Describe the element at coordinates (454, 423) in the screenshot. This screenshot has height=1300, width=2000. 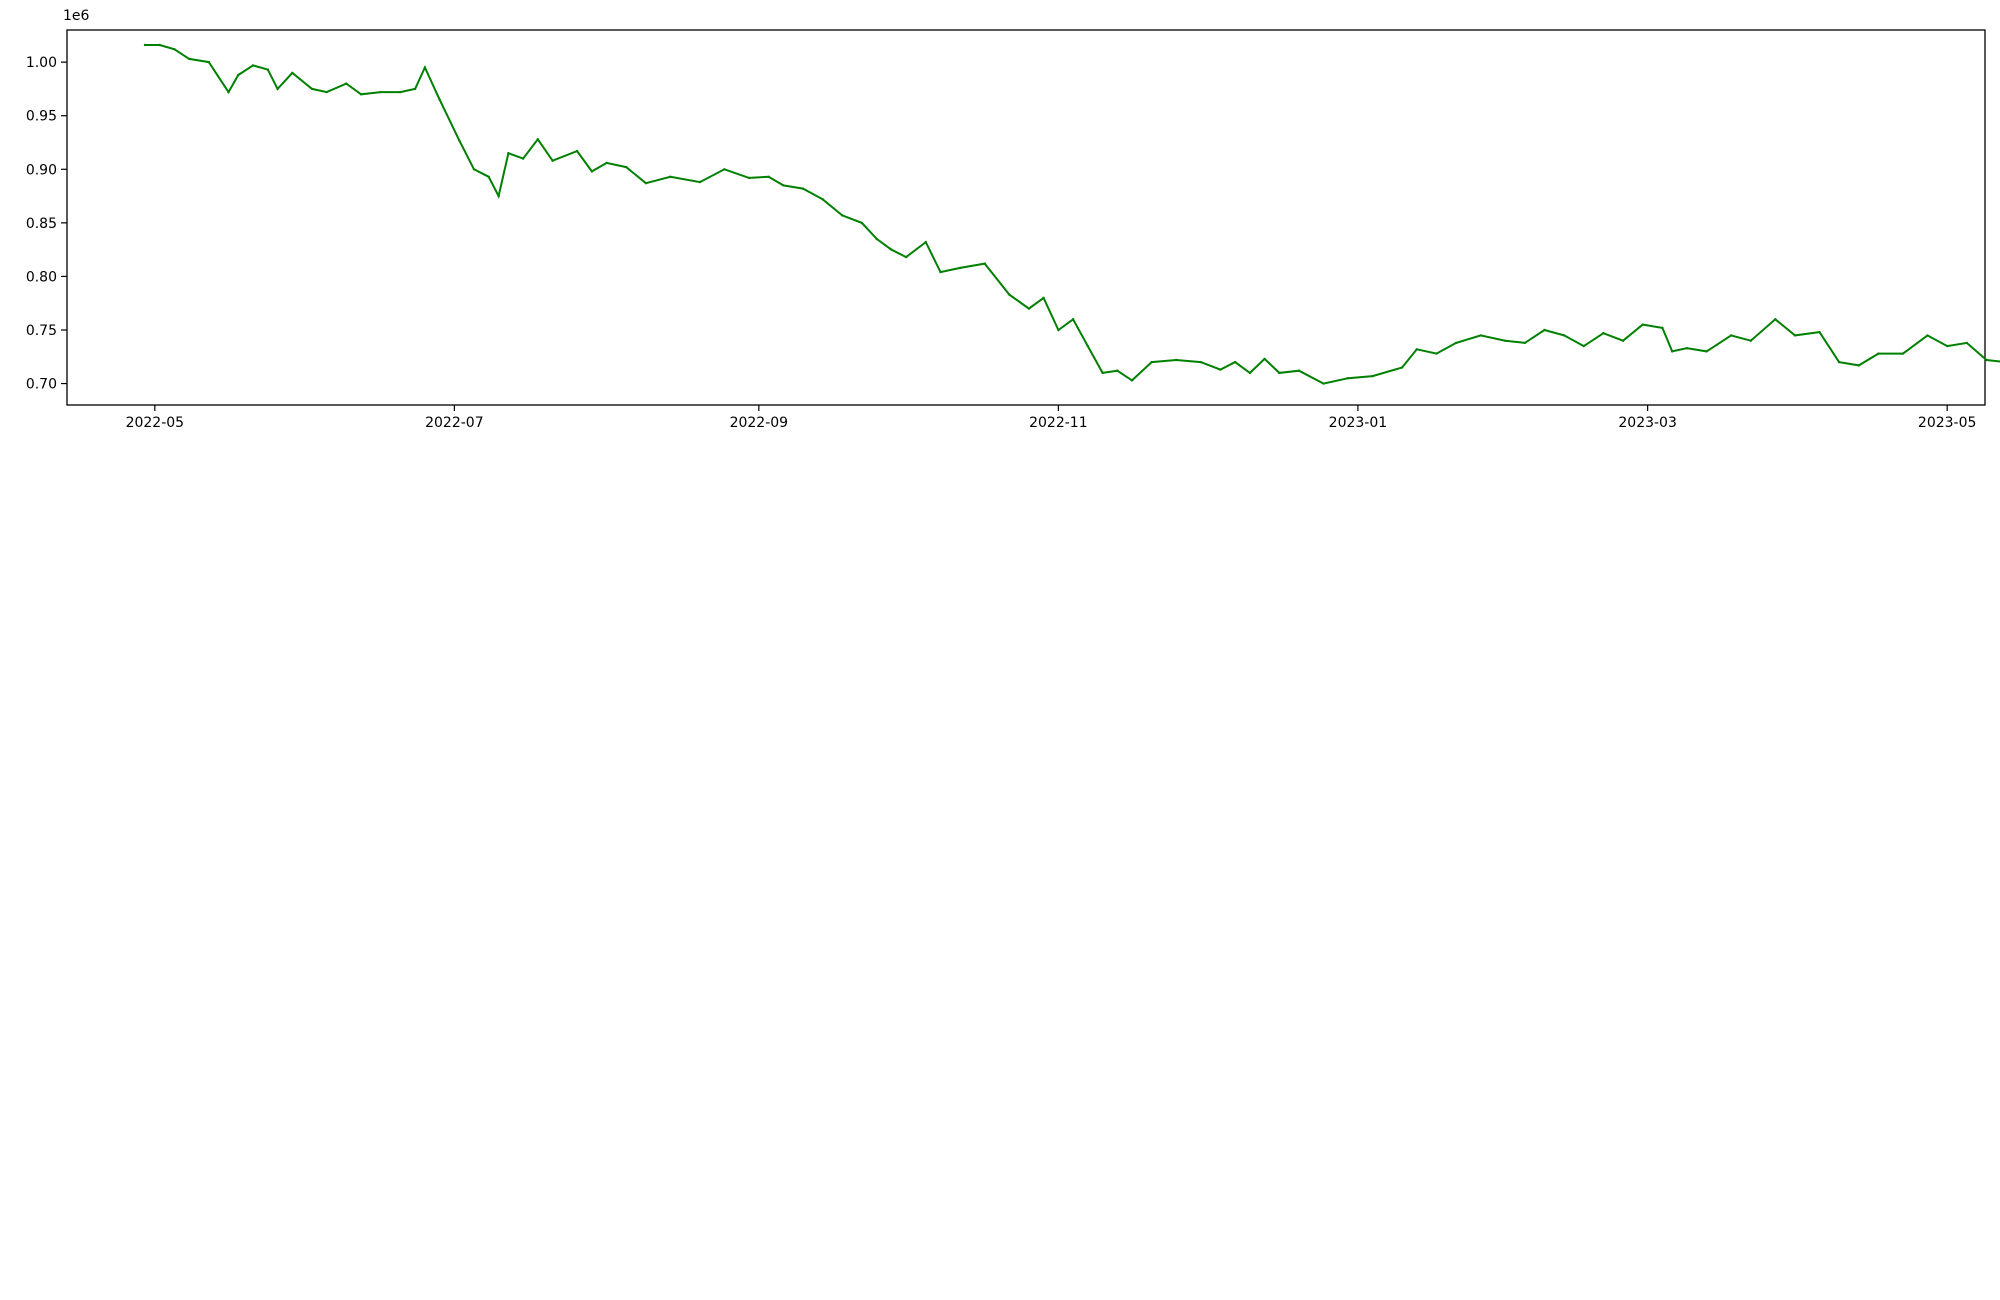
I see `x-tick-label: 2022-07` at that location.